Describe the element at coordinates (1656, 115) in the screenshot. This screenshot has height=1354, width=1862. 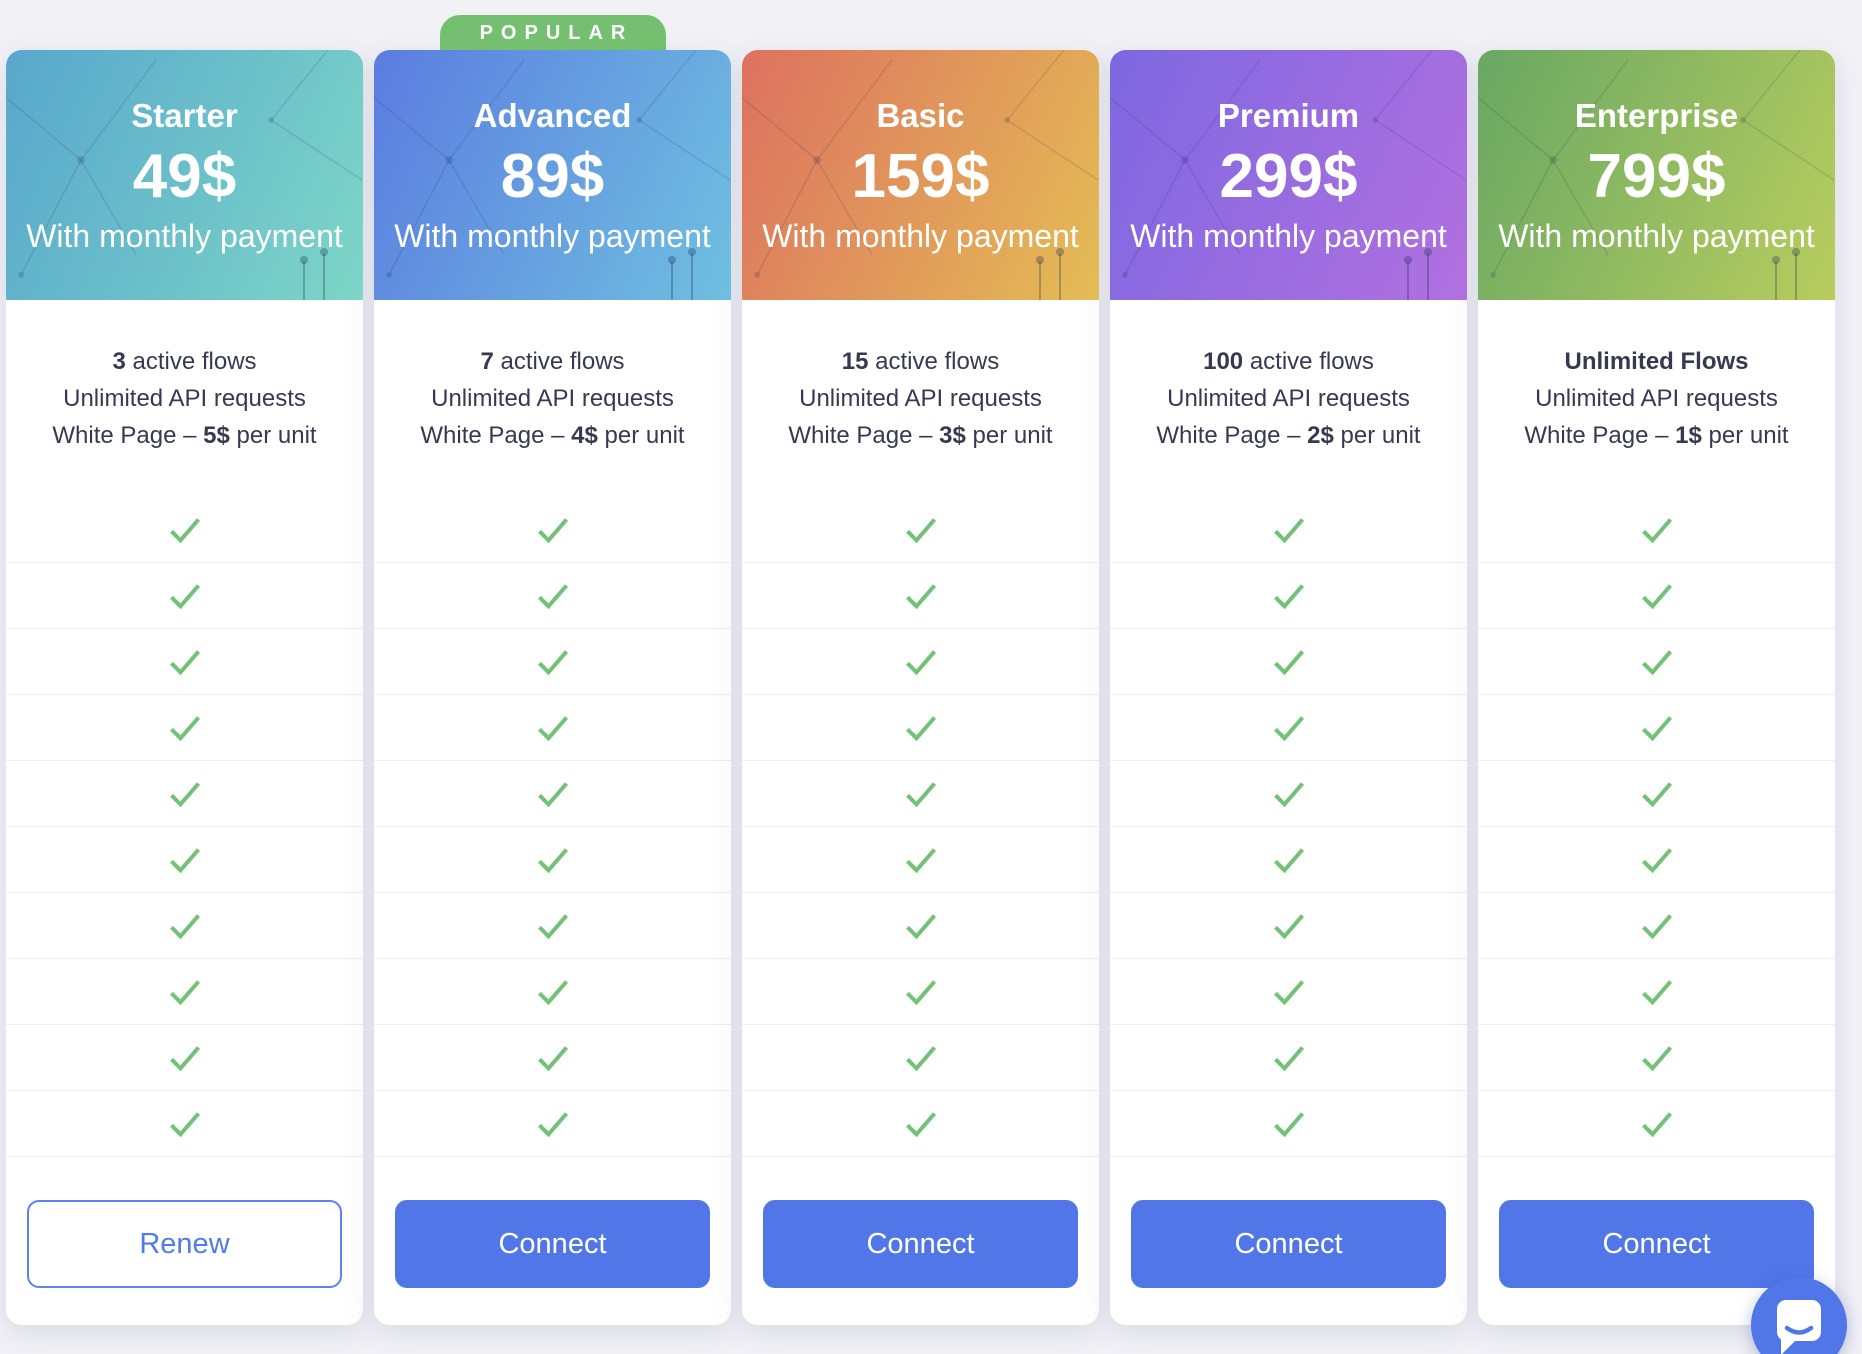
I see `plan-name: Enterprise` at that location.